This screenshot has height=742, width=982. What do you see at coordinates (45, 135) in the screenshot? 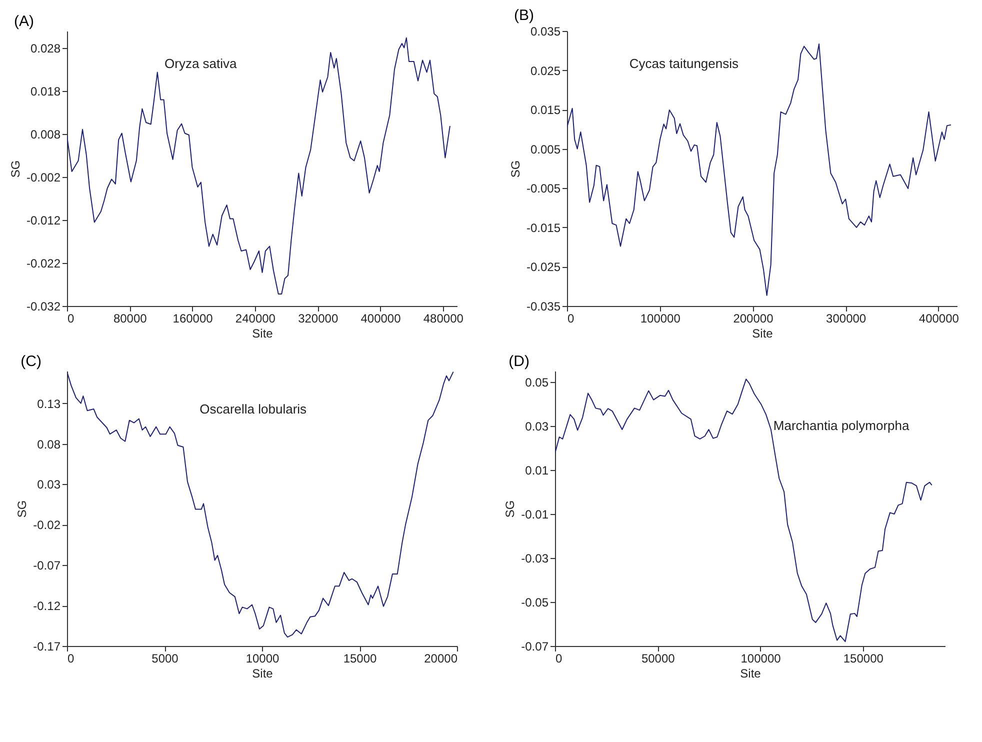
I see `y-tick-label: 0.008` at bounding box center [45, 135].